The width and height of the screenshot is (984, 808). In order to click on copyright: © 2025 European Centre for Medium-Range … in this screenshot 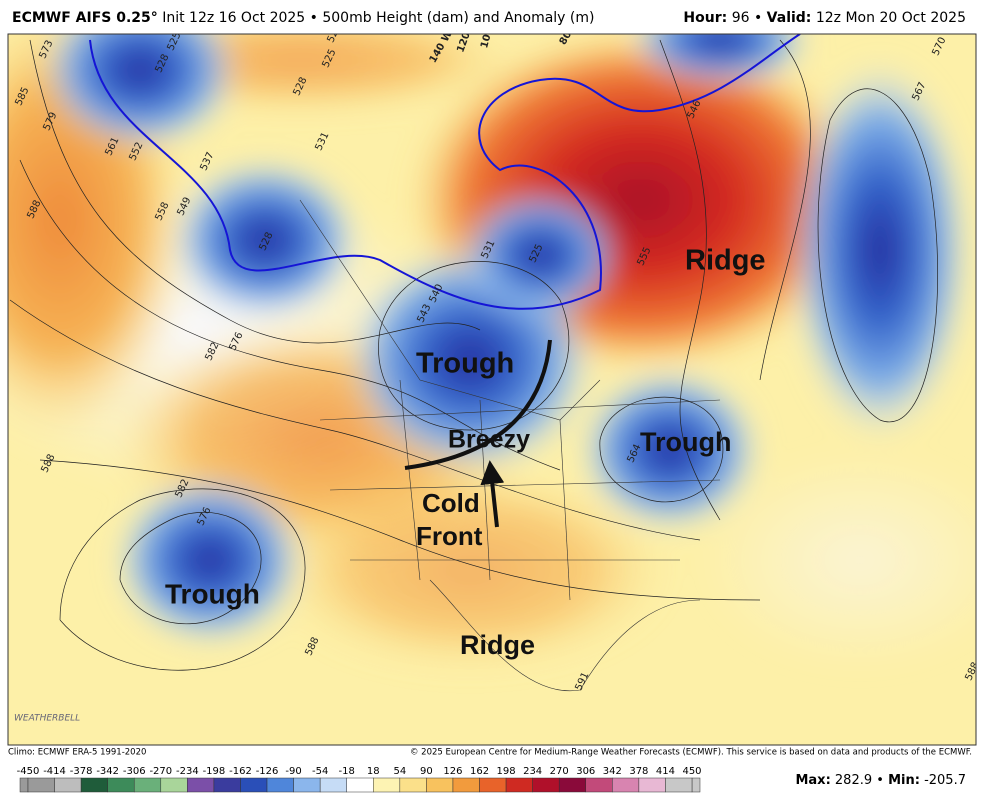, I will do `click(691, 753)`.